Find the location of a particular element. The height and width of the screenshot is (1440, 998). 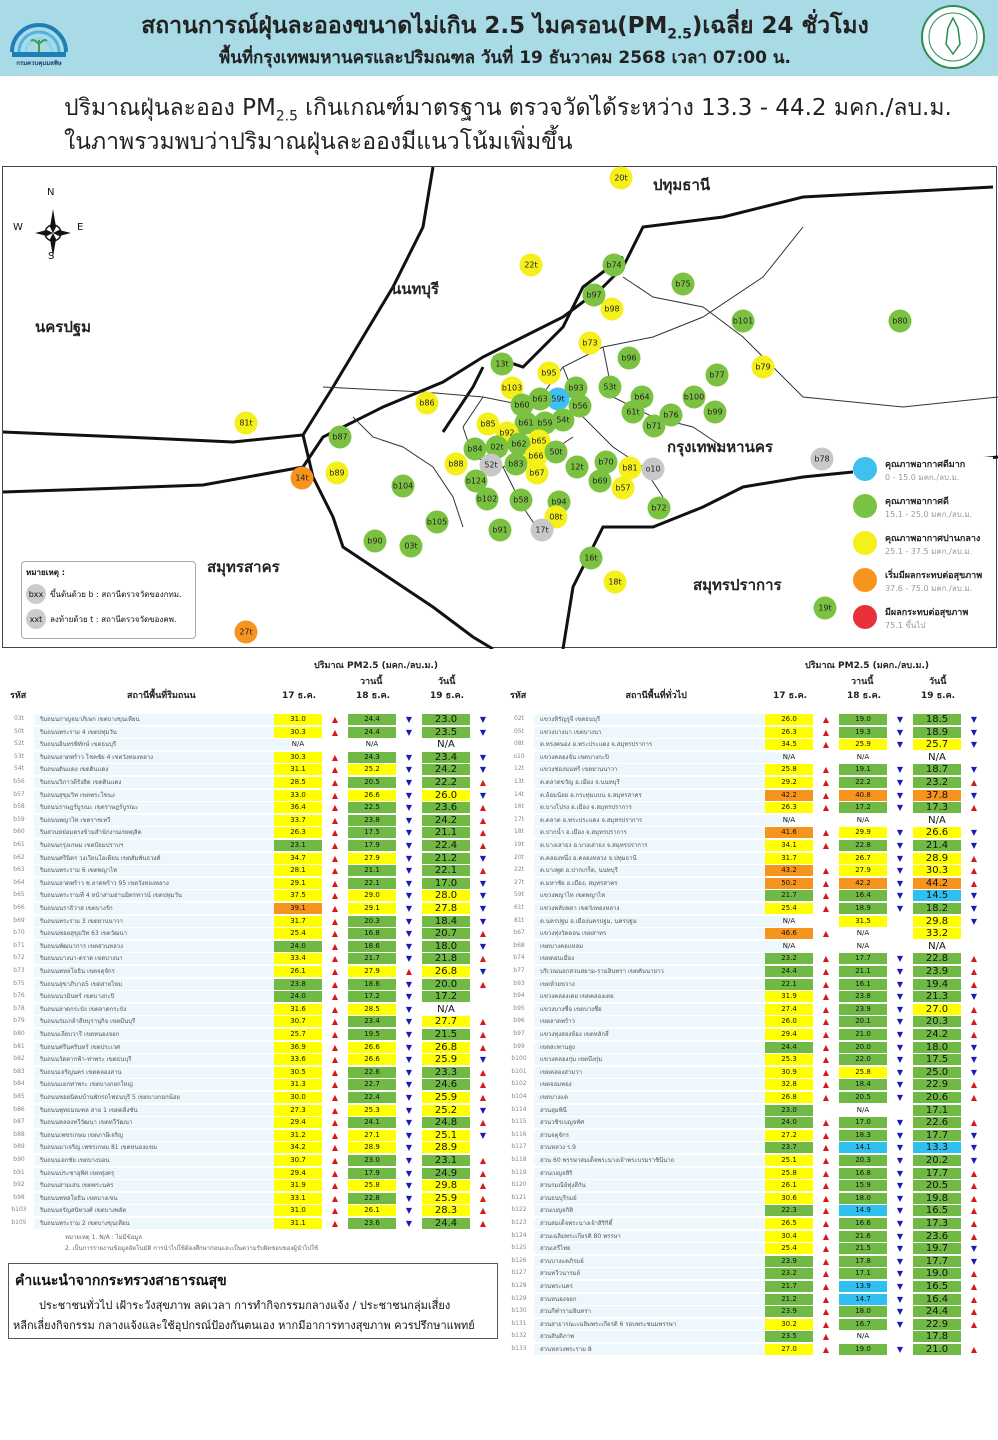

table-row: b92 ริมถนนสามเสน เขตพระนคร 31.9 ▲ 25.8 ▼ 29.8 ▲ is located at coordinates (250, 1185).